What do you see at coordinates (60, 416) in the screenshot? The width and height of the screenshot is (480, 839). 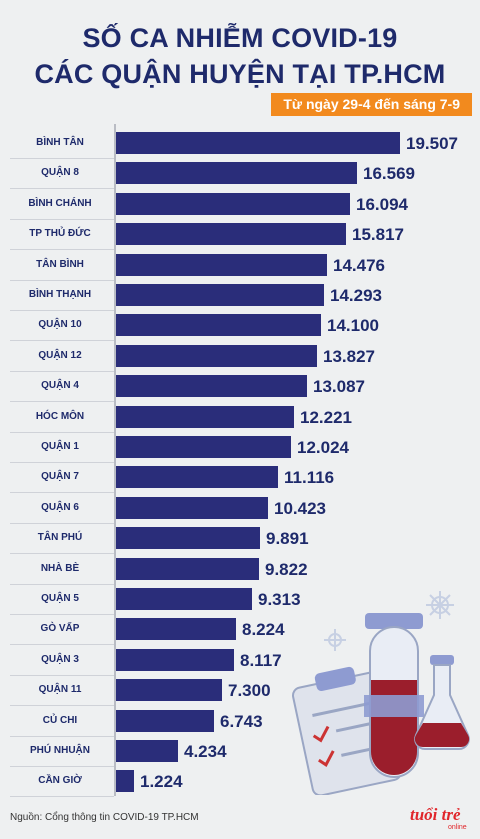 I see `category-label: HÓC MÔN` at bounding box center [60, 416].